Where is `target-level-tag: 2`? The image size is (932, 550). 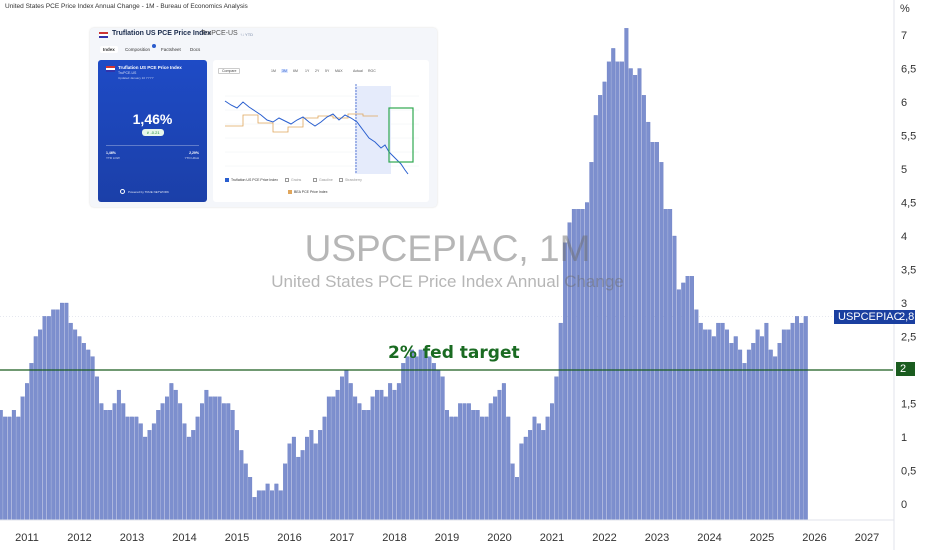 target-level-tag: 2 is located at coordinates (905, 369).